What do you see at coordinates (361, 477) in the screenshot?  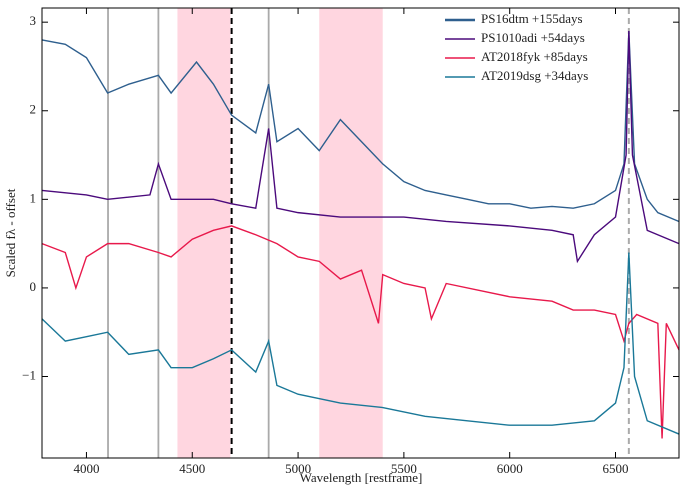 I see `x-axis-label: Wavelength [restframe]` at bounding box center [361, 477].